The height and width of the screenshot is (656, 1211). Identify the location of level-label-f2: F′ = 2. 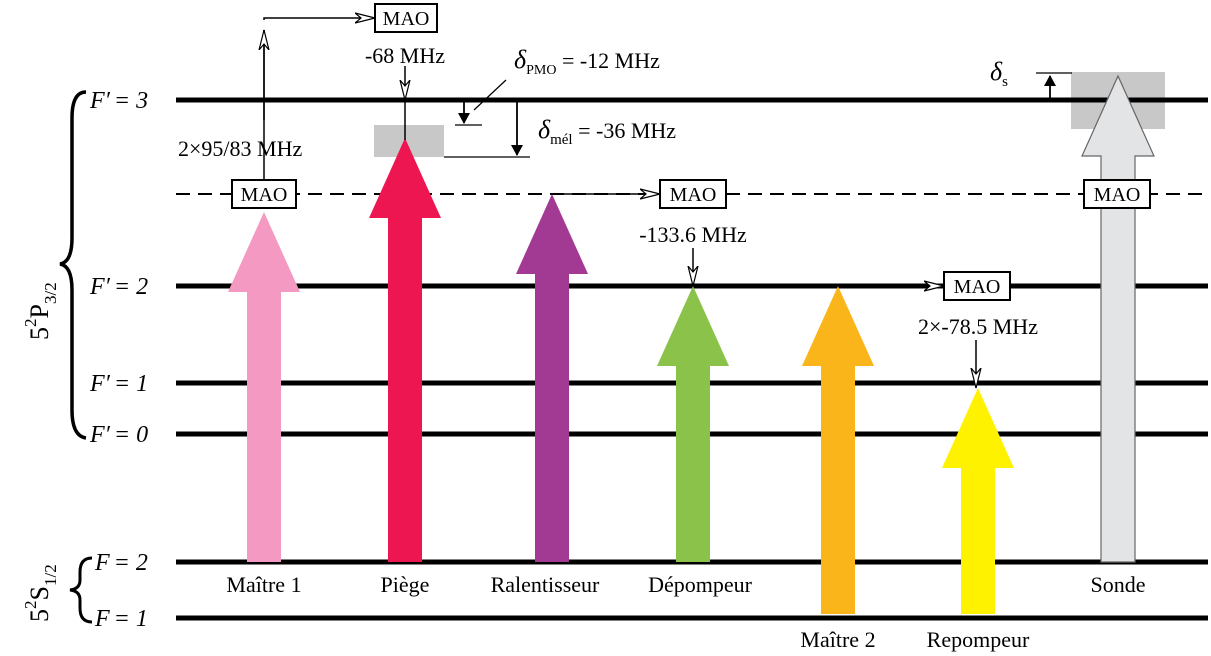
(118, 287).